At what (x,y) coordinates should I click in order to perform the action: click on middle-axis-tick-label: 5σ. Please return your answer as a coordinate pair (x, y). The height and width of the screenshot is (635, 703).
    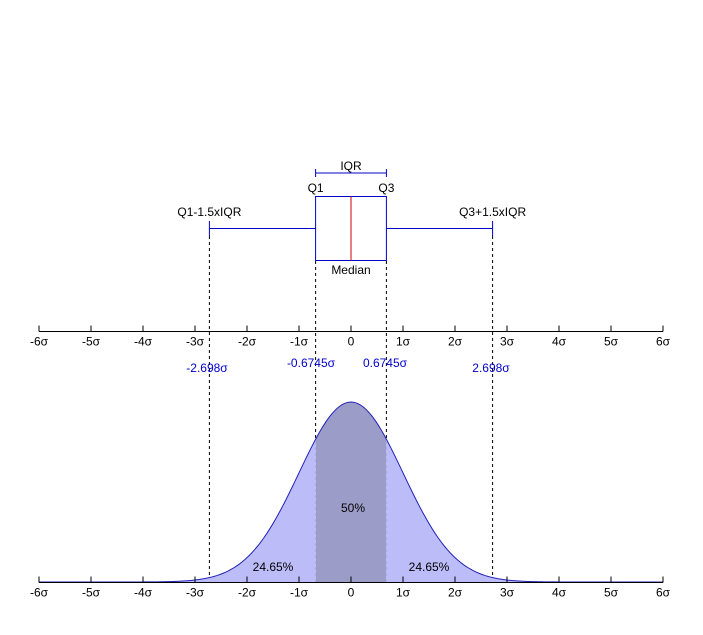
    Looking at the image, I should click on (611, 342).